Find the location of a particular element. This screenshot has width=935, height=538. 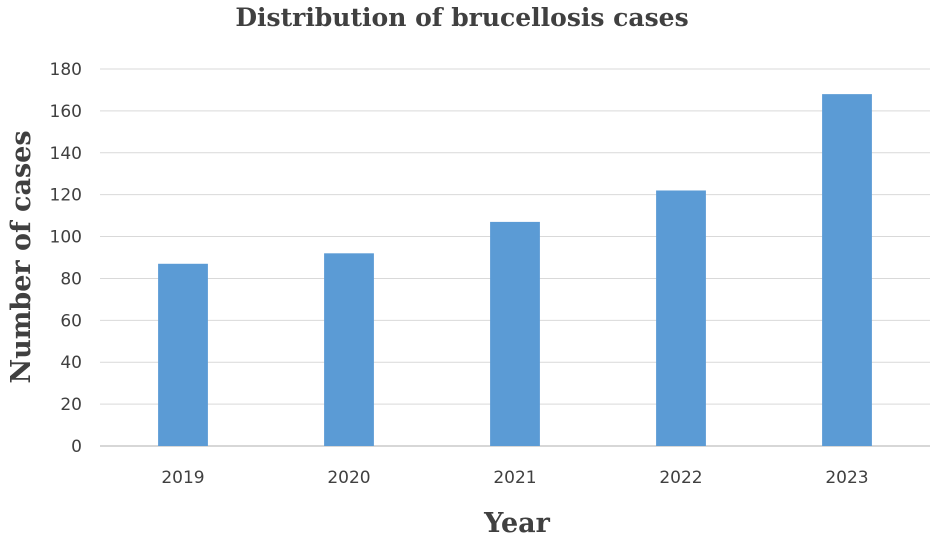

x-axis-title: Year is located at coordinates (517, 523).